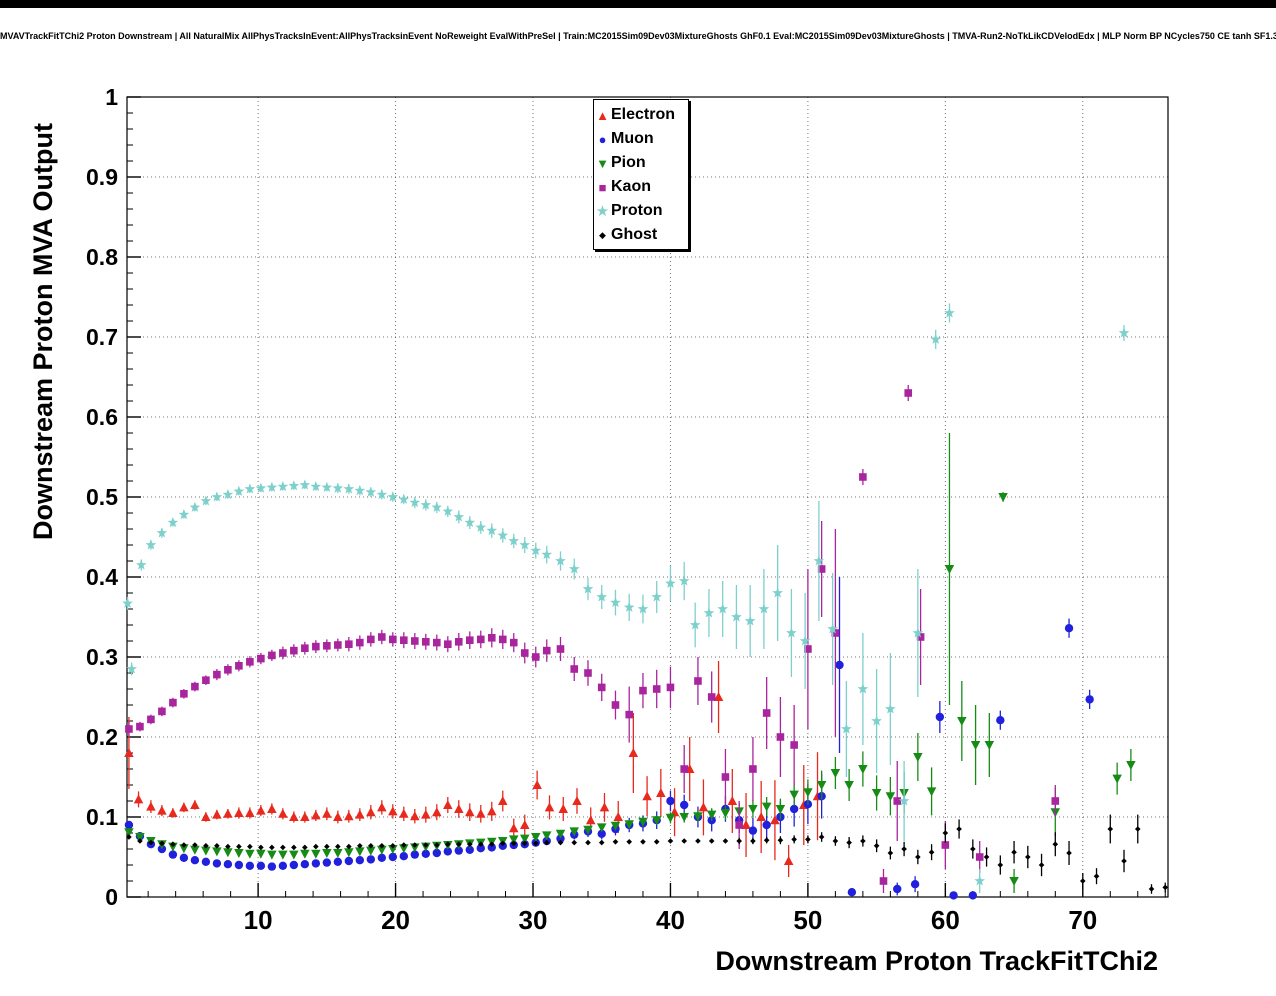 The image size is (1276, 996). Describe the element at coordinates (807, 920) in the screenshot. I see `svg-text: 50` at that location.